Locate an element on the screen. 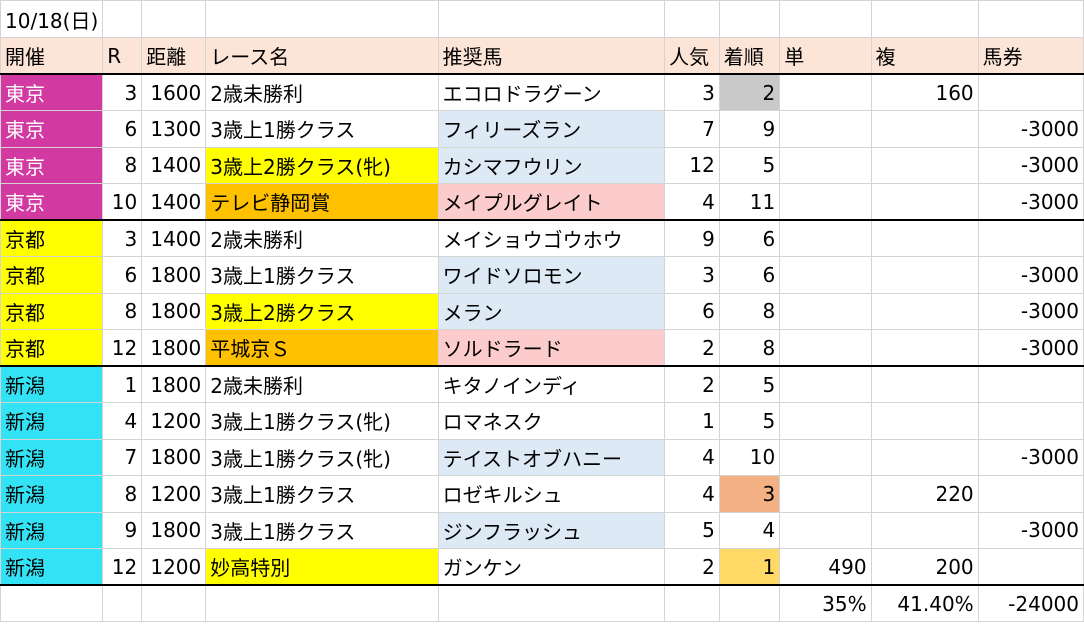 The image size is (1084, 640). popularity-cell: 2 is located at coordinates (692, 384).